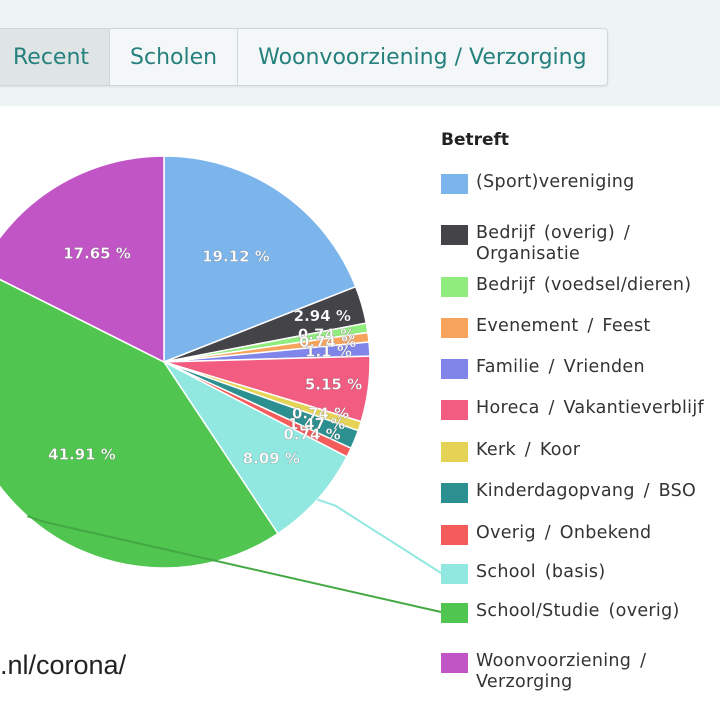 This screenshot has height=720, width=720. Describe the element at coordinates (590, 408) in the screenshot. I see `legend-label: Horeca / Vakantieverblijf` at that location.